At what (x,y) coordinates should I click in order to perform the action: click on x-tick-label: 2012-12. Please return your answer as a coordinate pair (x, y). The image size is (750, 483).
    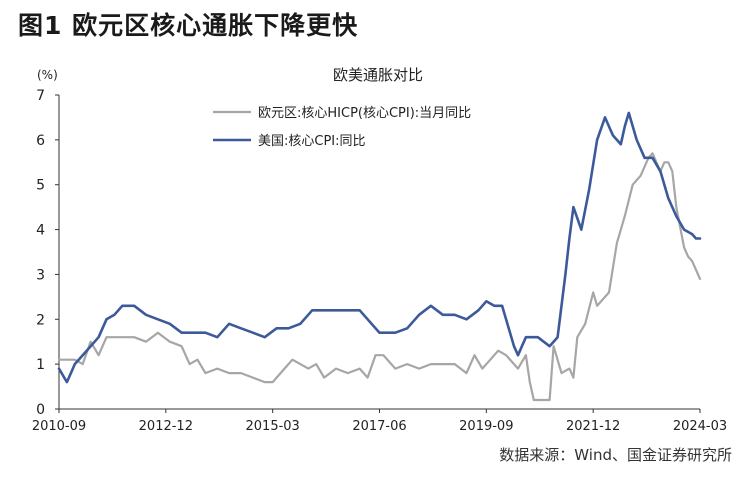
    Looking at the image, I should click on (166, 426).